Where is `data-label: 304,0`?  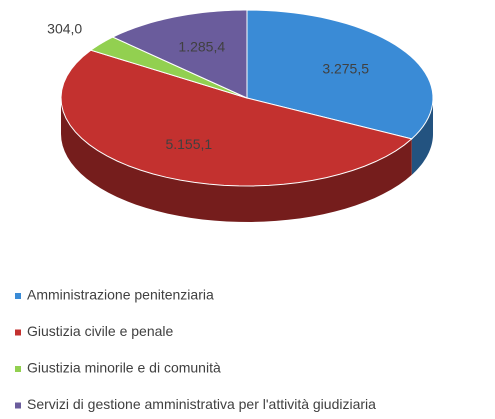
data-label: 304,0 is located at coordinates (64, 28).